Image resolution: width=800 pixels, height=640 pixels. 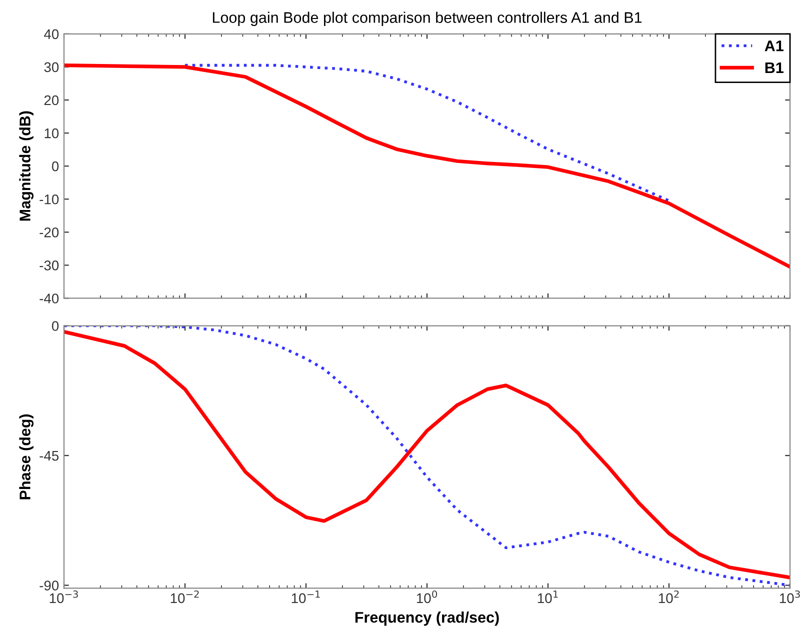 I want to click on x-tick-label: 10$^{3}$, so click(x=790, y=597).